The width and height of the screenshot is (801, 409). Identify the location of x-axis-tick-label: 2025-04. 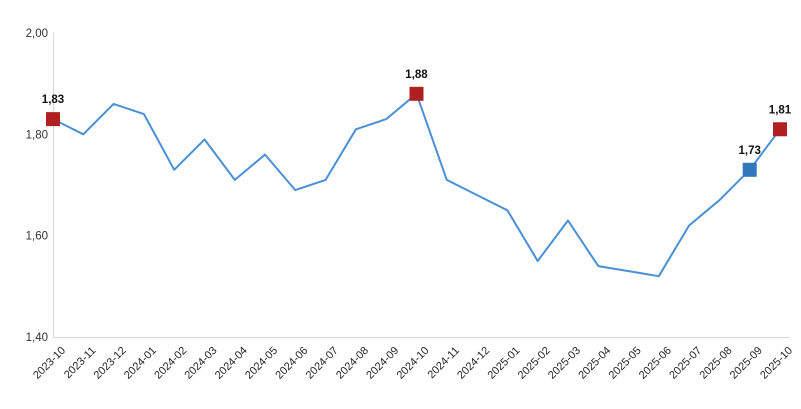
(594, 363).